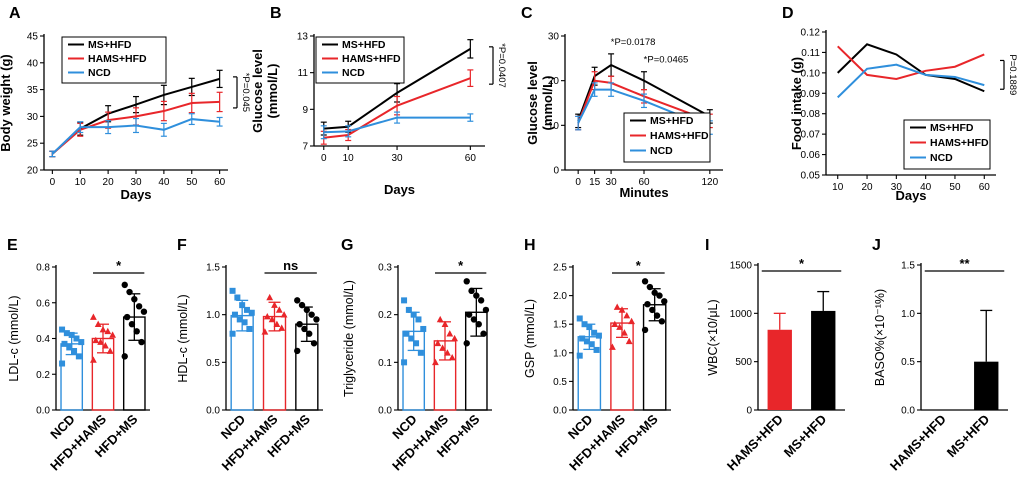 The width and height of the screenshot is (1021, 478). I want to click on x-tick-label: 15, so click(595, 182).